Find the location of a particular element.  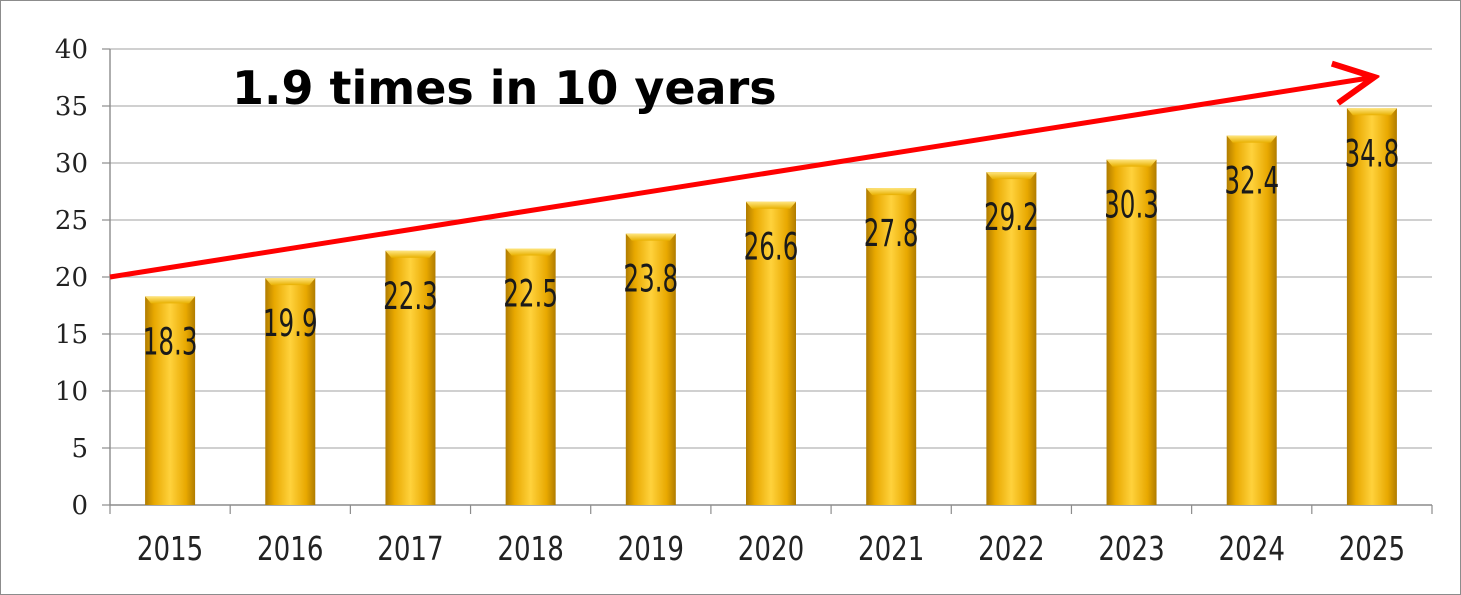

x-tick-label: 2021 is located at coordinates (891, 549).